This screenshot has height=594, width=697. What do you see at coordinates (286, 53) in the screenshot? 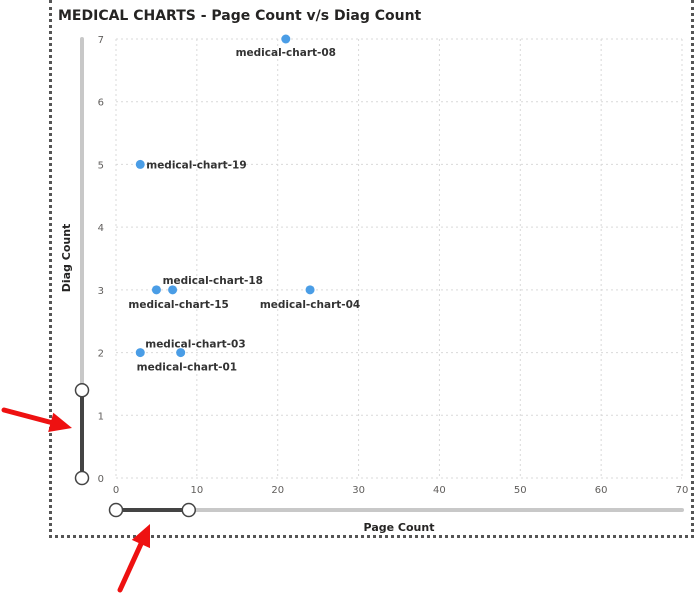
I see `data-point-label: medical-chart-08` at bounding box center [286, 53].